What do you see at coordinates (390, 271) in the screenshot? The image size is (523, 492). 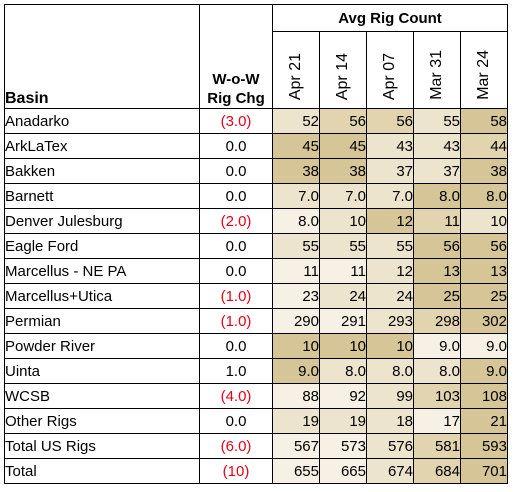 I see `rig-count-cell: 12` at bounding box center [390, 271].